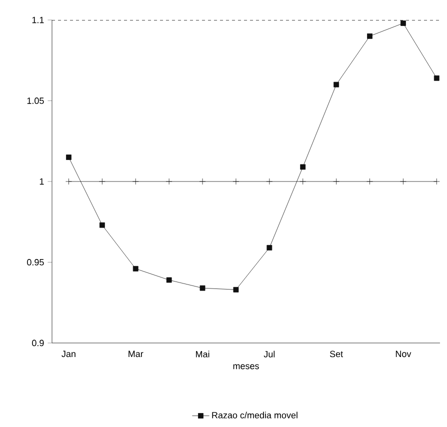 The height and width of the screenshot is (427, 447). Describe the element at coordinates (38, 343) in the screenshot. I see `y-tick-label: 0.9` at that location.